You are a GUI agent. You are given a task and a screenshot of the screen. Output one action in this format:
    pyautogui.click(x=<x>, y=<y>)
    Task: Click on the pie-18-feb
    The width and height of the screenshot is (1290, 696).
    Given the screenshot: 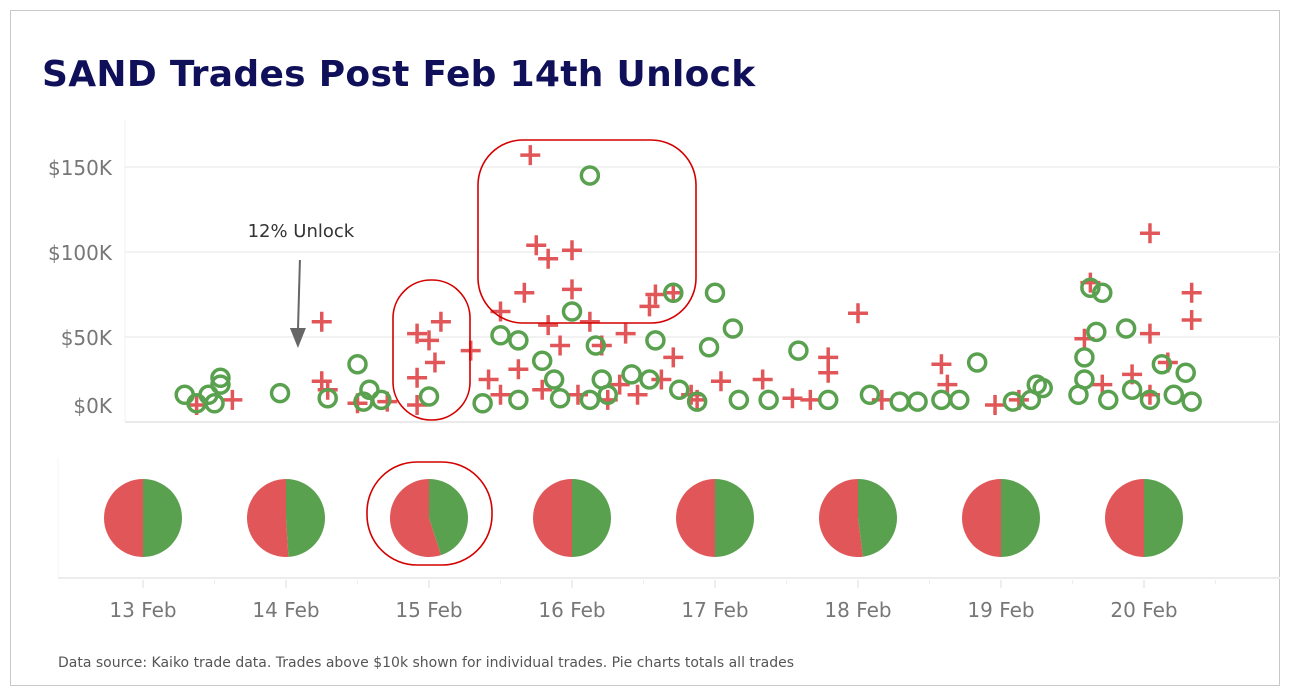 What is the action you would take?
    pyautogui.click(x=857, y=518)
    